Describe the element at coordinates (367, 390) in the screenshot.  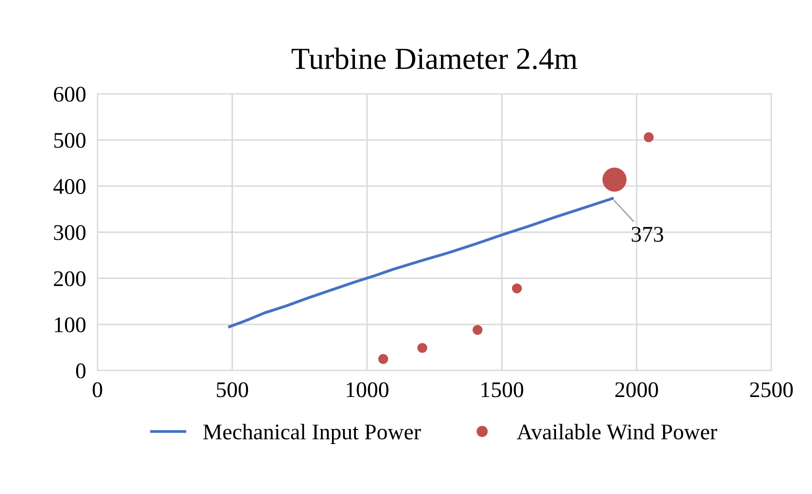
I see `x-tick-label: 1000` at that location.